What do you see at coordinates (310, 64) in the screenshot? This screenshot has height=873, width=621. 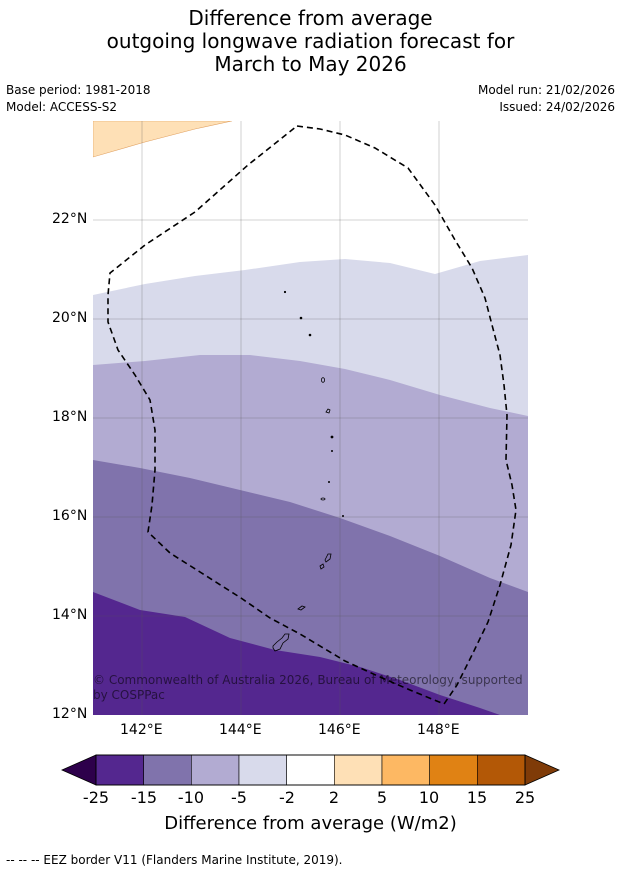 I see `chart-title-line3: March to May 2026` at bounding box center [310, 64].